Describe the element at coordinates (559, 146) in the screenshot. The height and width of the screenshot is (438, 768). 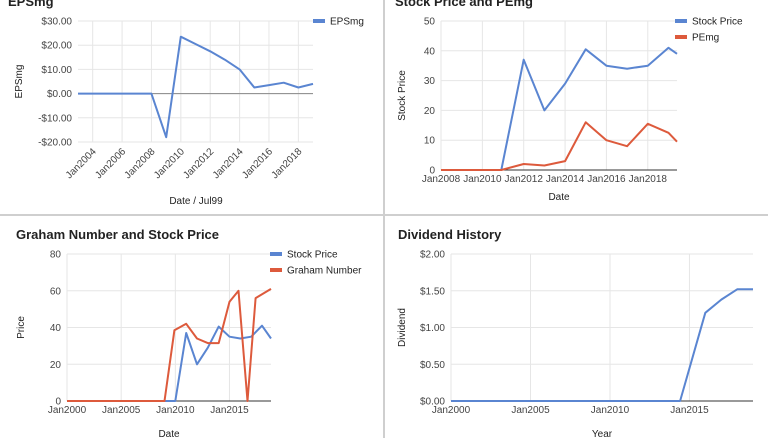
I see `series-line-pemg` at that location.